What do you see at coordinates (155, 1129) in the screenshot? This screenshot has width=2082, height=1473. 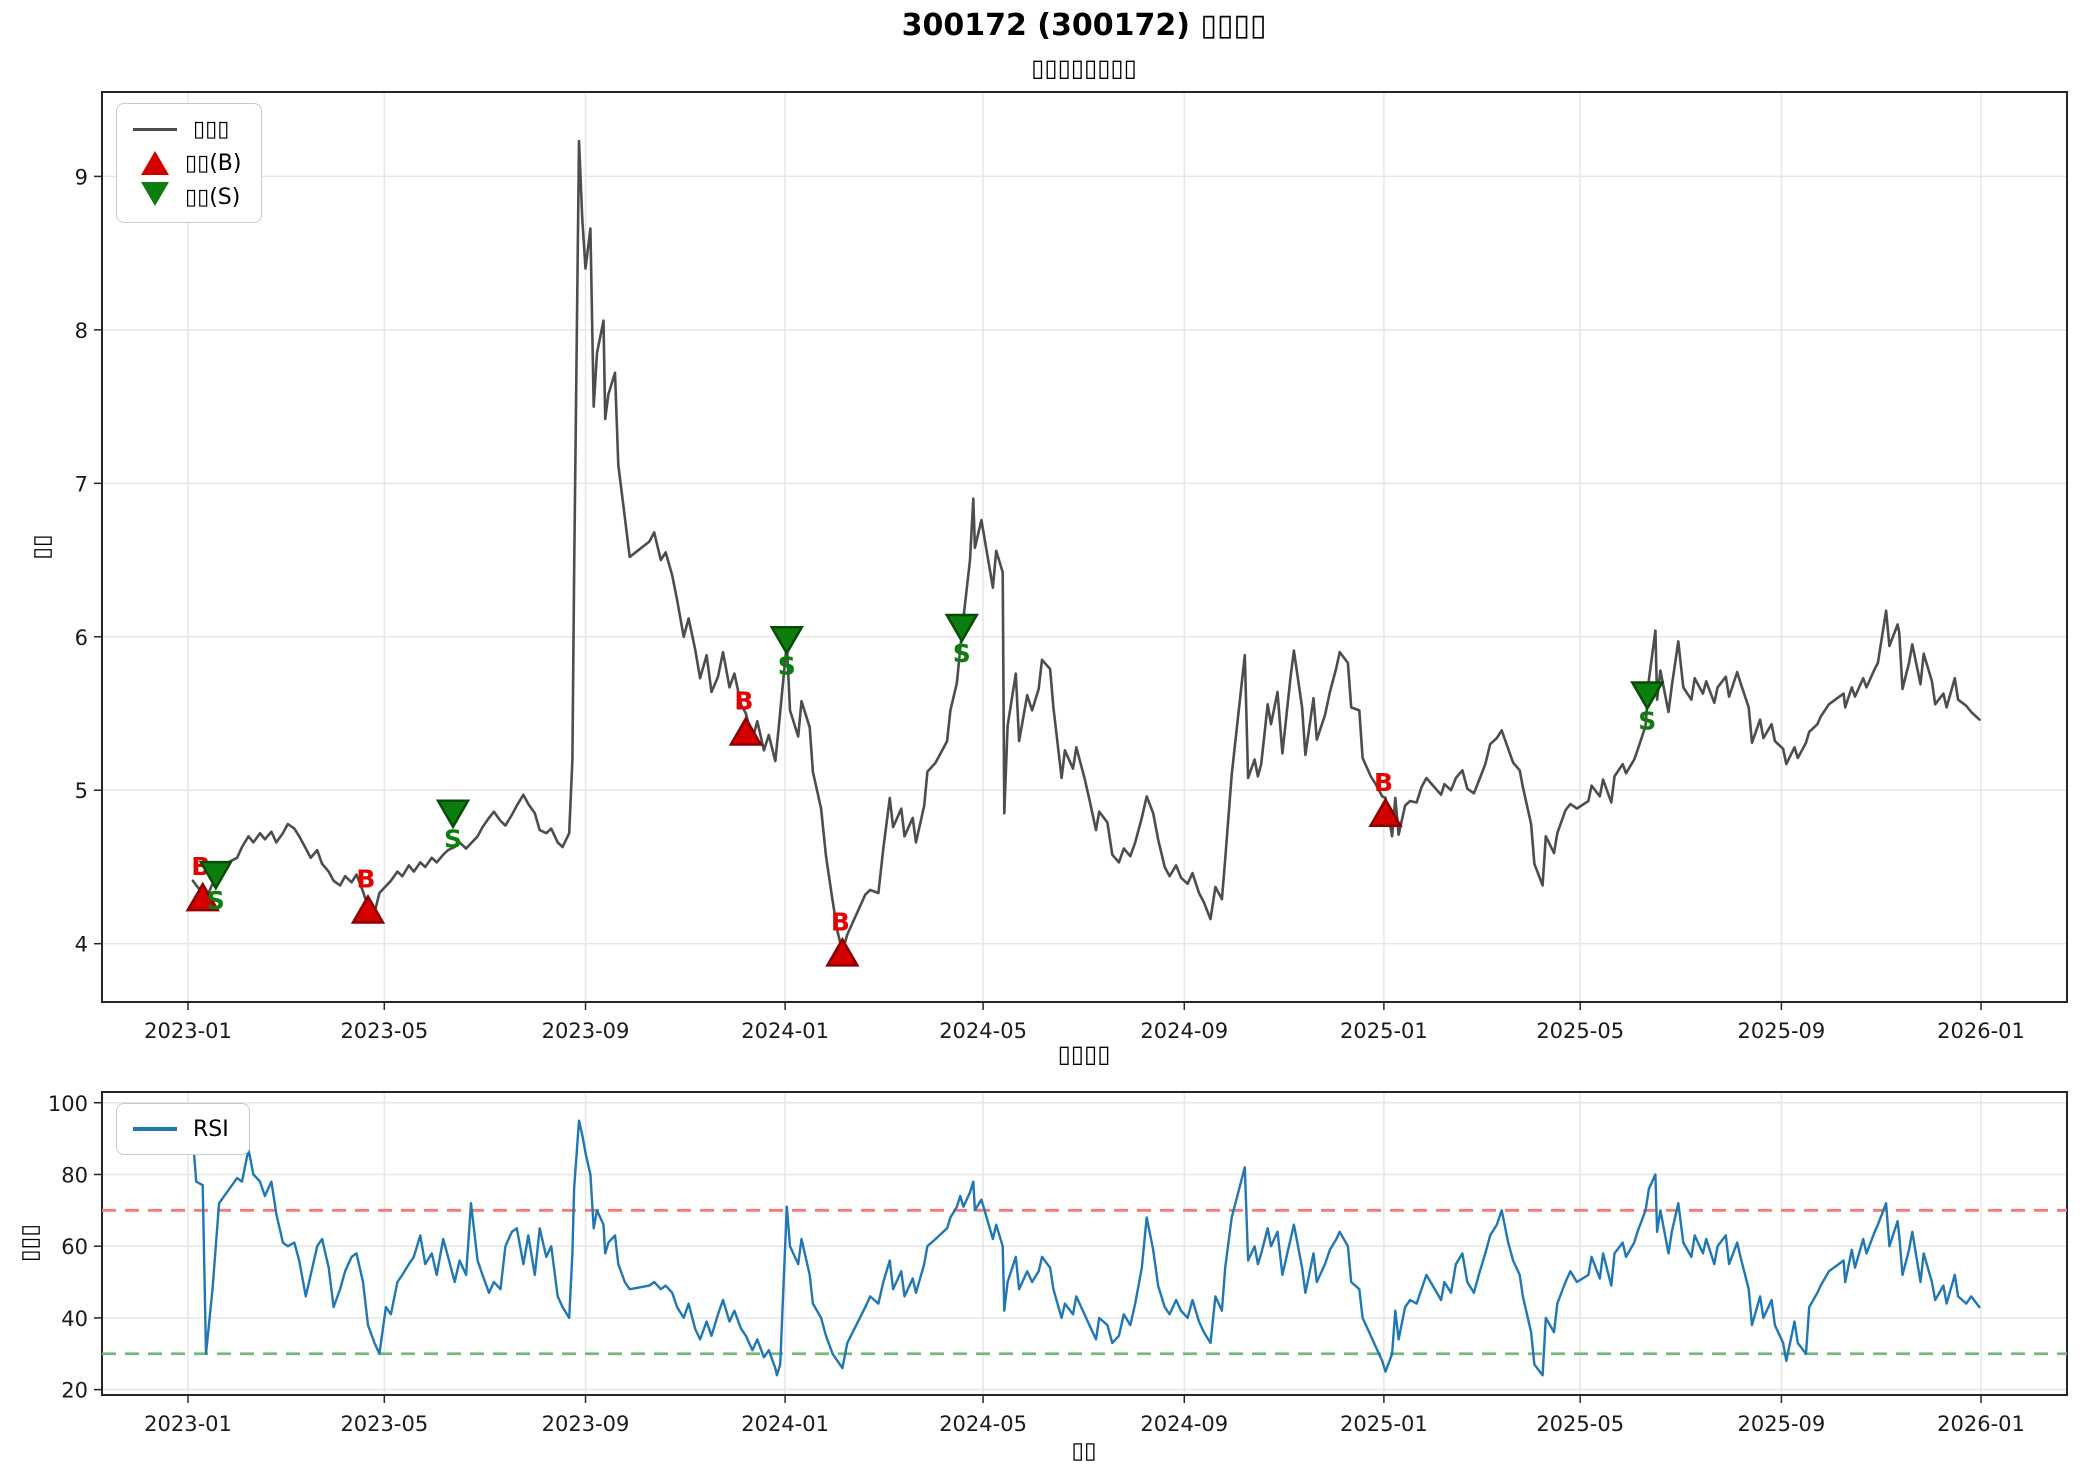 I see `rsi-line-sample-icon` at bounding box center [155, 1129].